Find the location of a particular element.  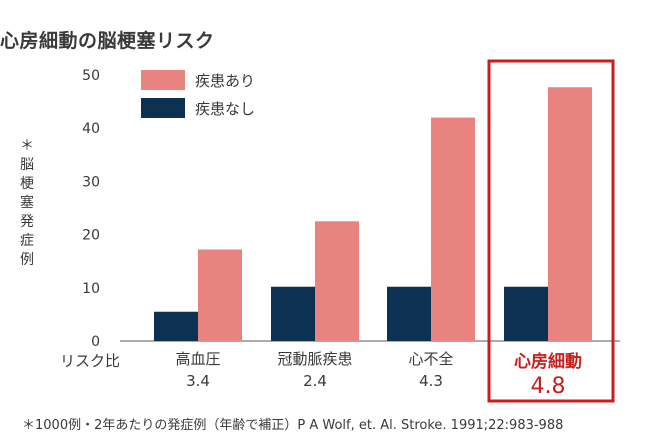

y-axis-label-char: 例 is located at coordinates (27, 260).